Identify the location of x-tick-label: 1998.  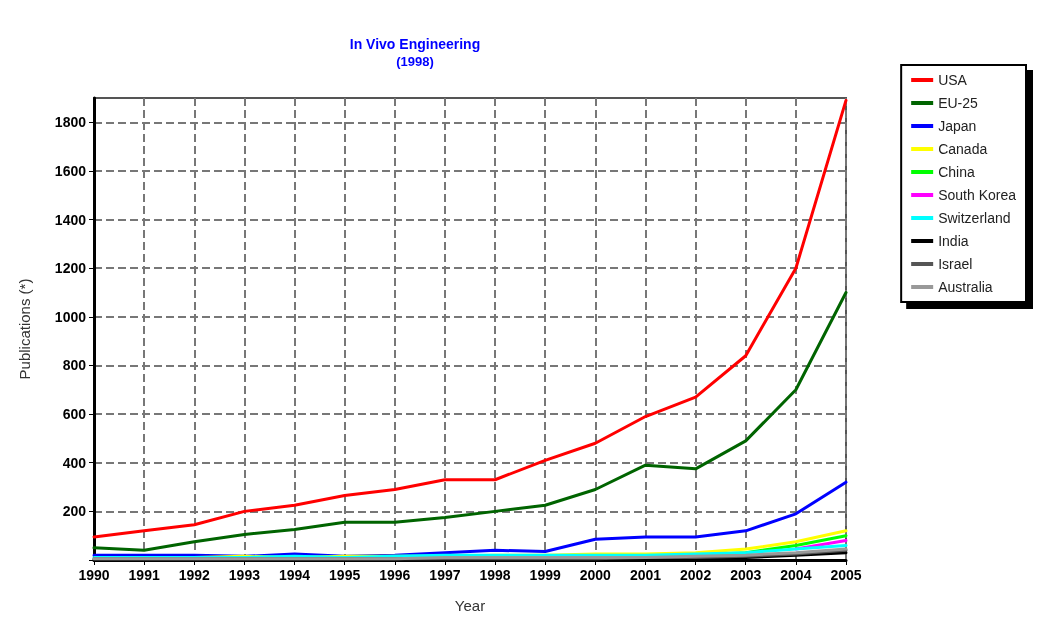
(495, 575).